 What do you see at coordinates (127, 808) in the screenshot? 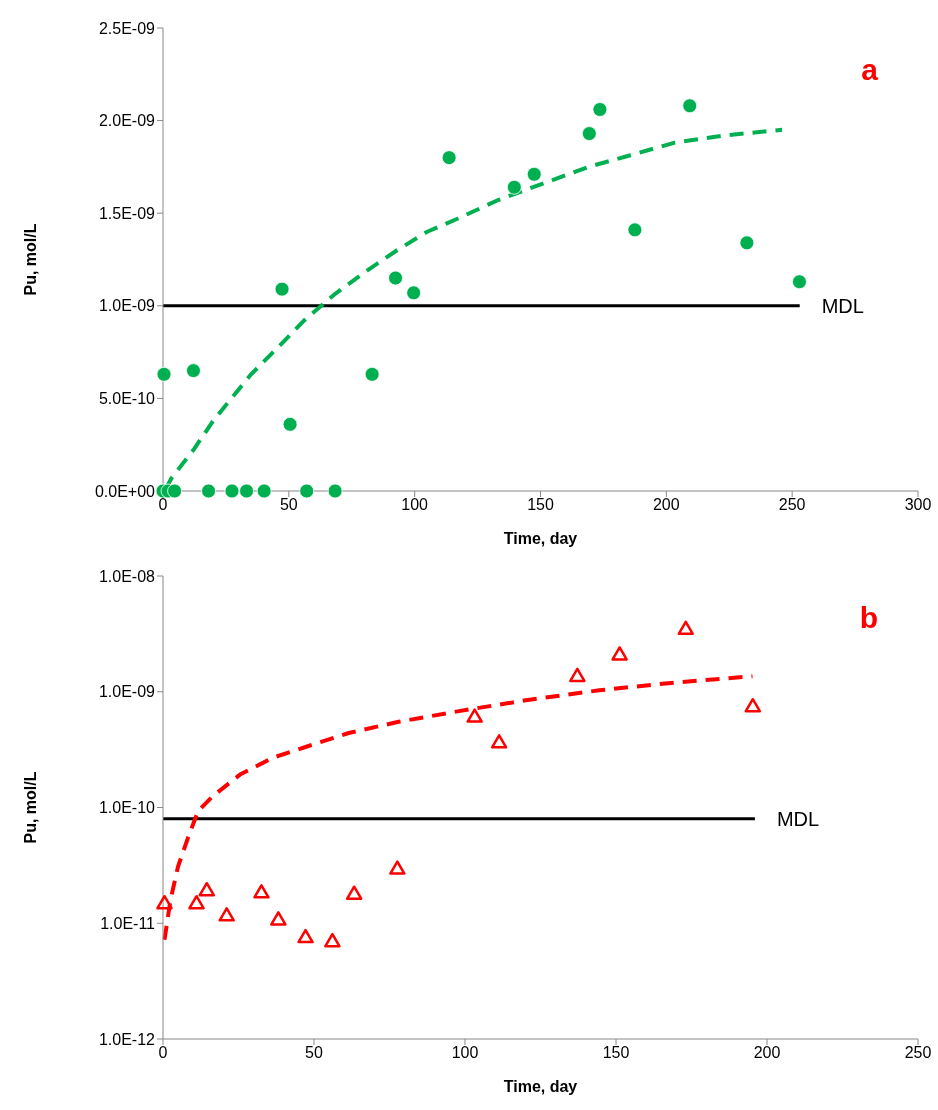
I see `y-tick-label: 1.0E-10` at bounding box center [127, 808].